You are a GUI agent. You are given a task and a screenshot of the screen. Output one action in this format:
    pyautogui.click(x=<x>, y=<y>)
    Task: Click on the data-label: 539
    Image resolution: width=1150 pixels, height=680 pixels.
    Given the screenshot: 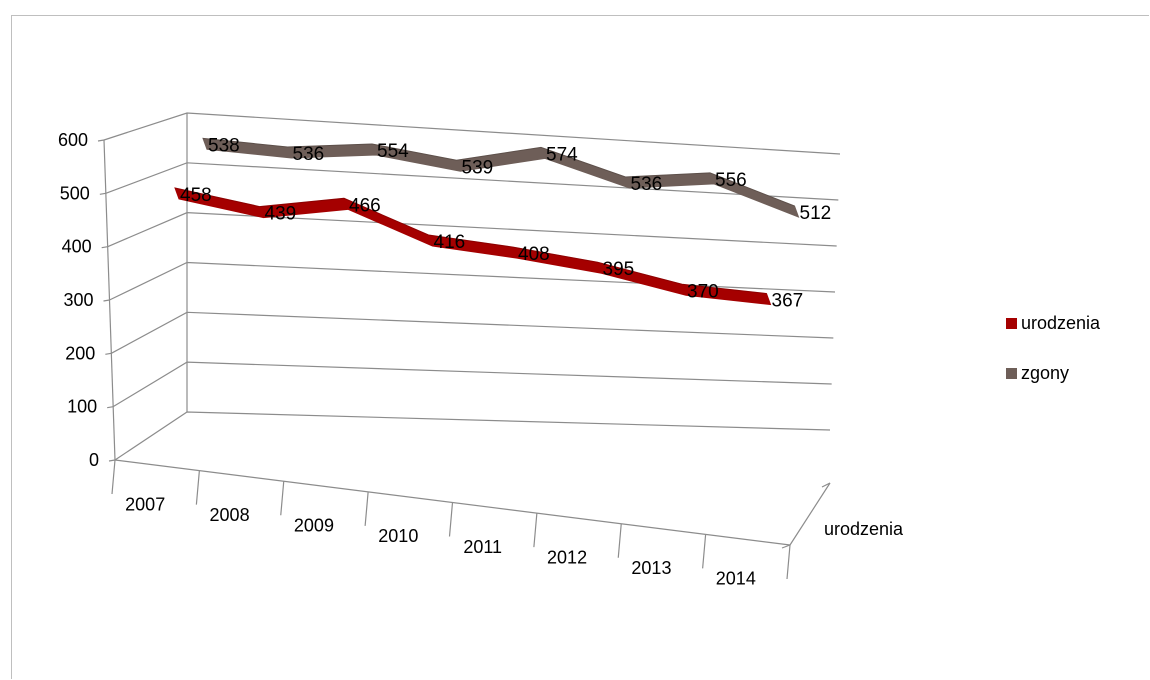 What is the action you would take?
    pyautogui.click(x=478, y=167)
    